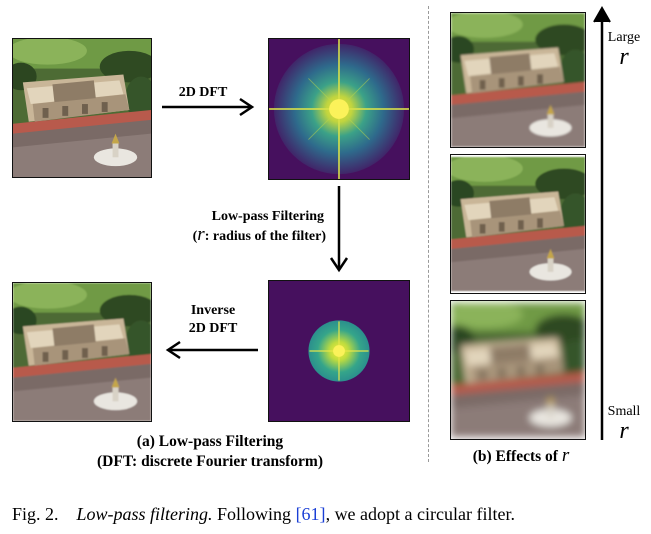 This screenshot has height=534, width=651. I want to click on aerial-palace-picture-filtered, so click(82, 352).